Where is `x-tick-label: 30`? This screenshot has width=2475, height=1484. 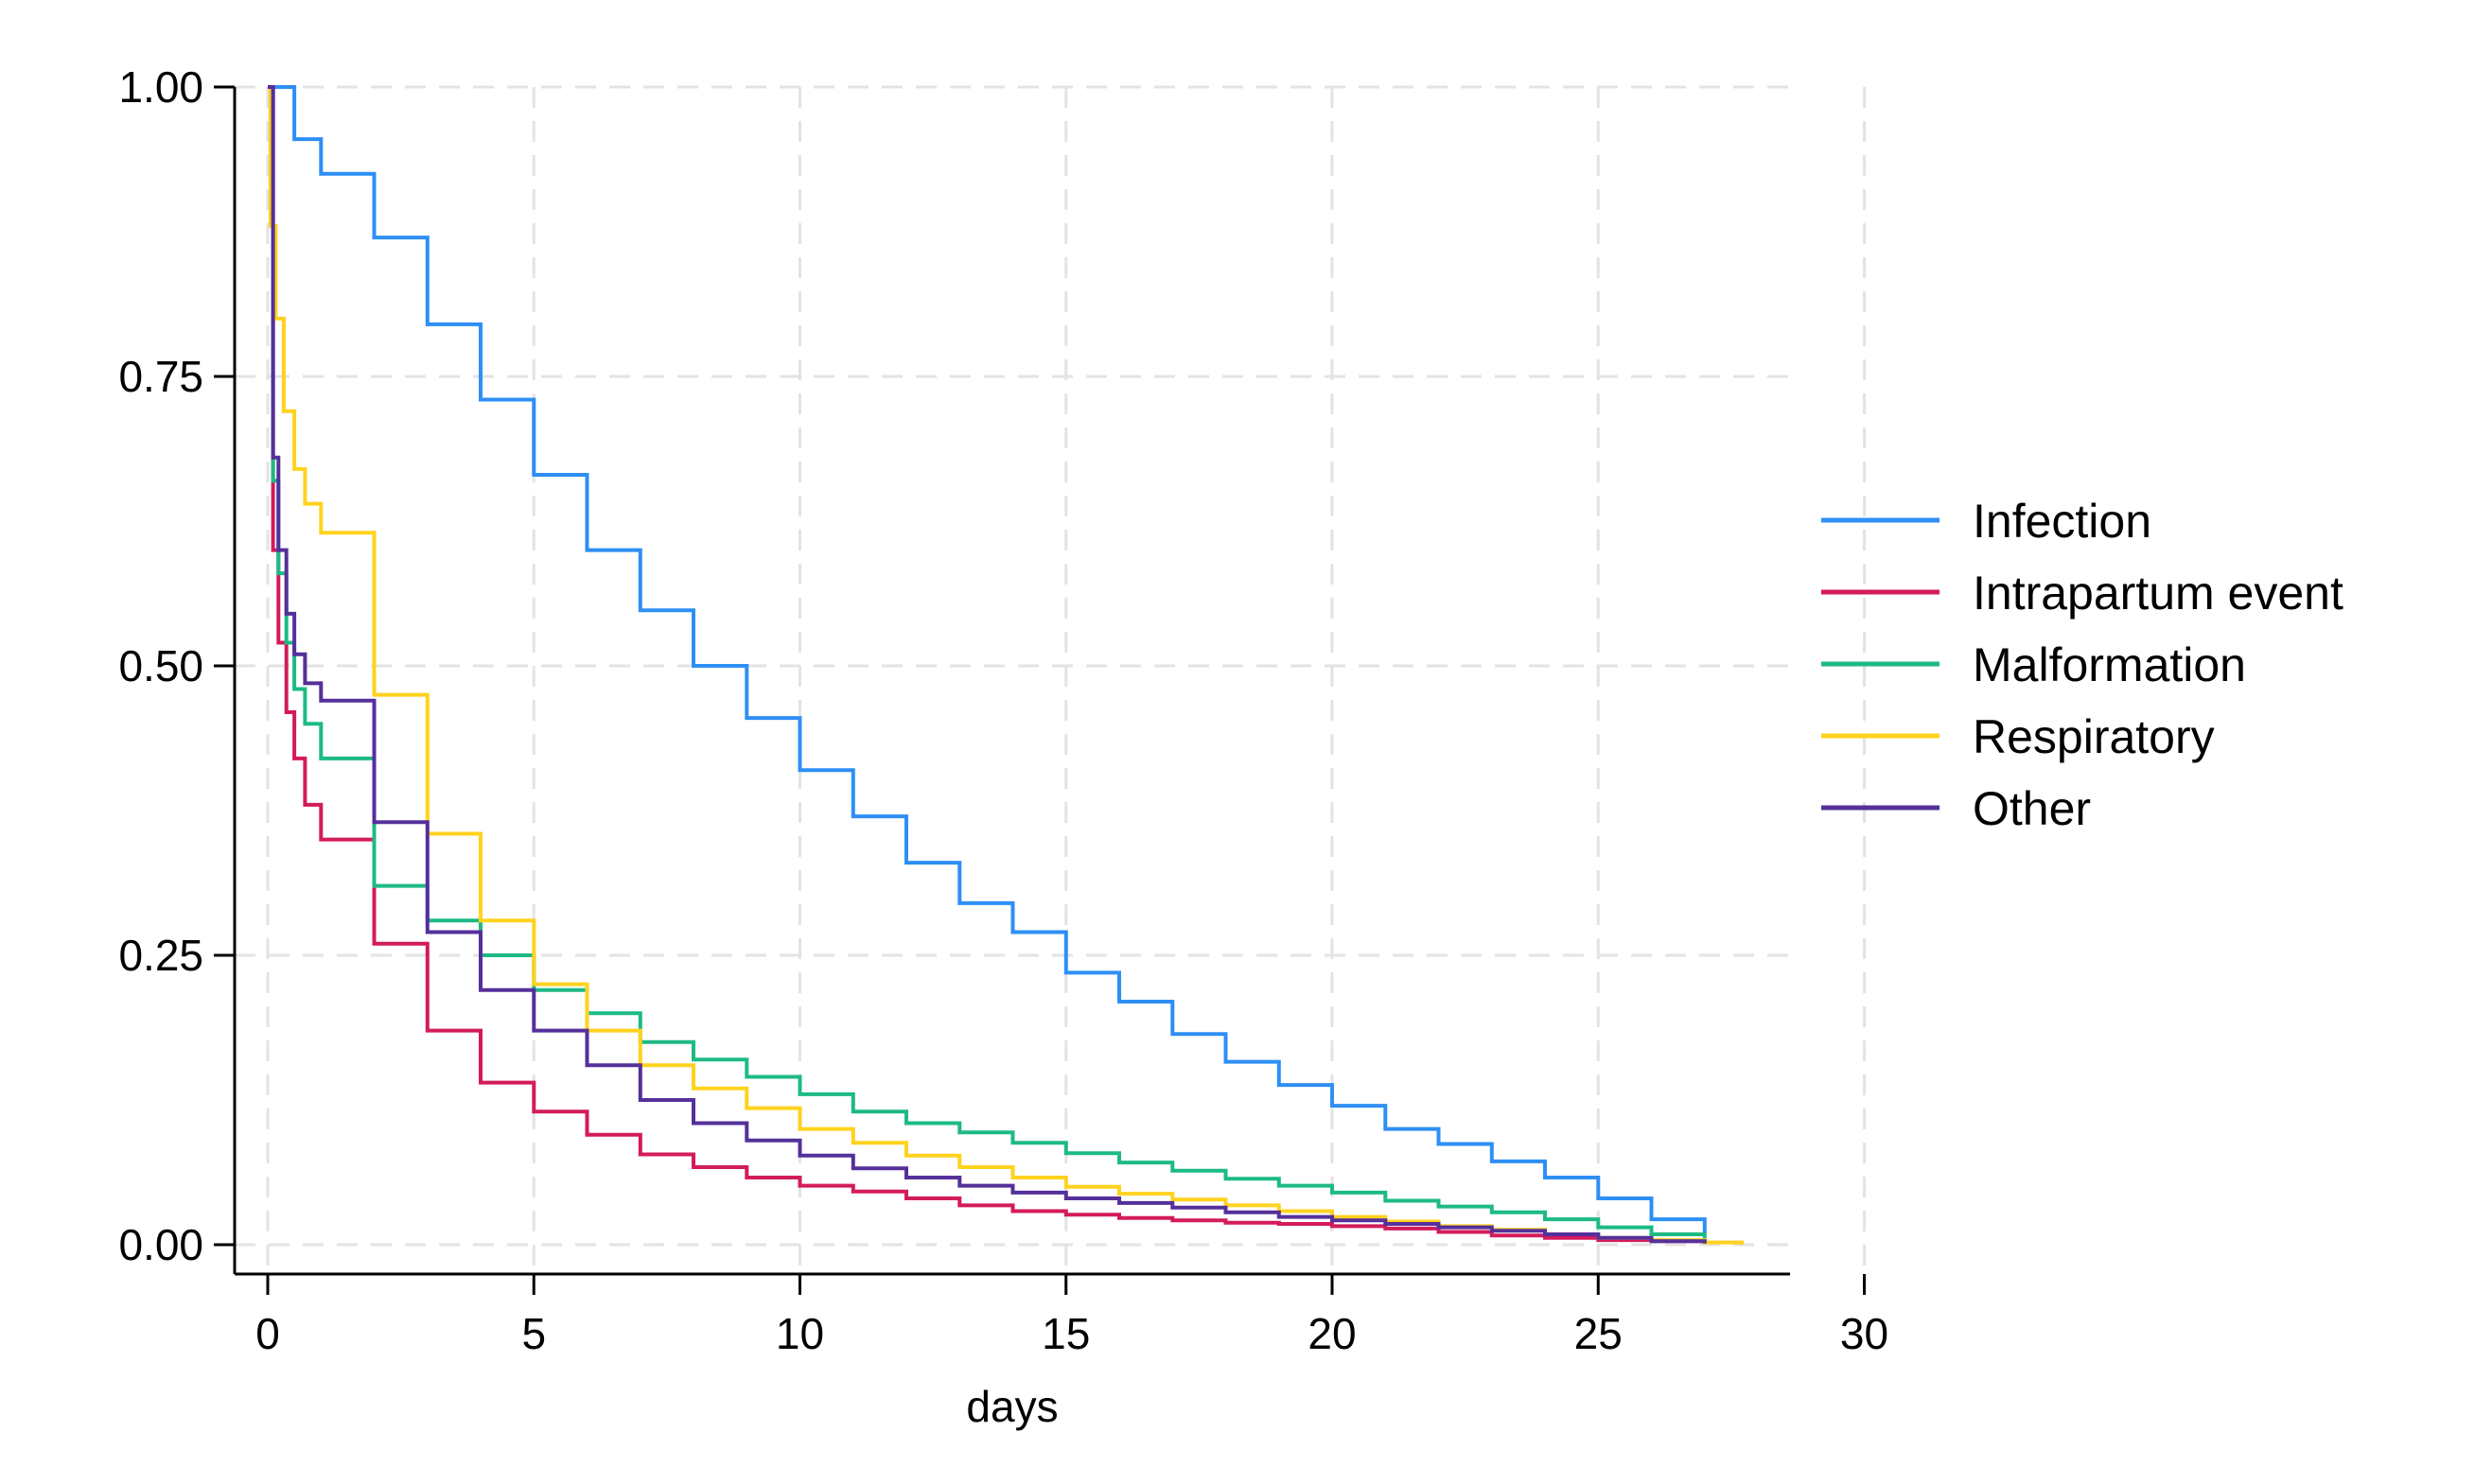 x-tick-label: 30 is located at coordinates (1864, 1333).